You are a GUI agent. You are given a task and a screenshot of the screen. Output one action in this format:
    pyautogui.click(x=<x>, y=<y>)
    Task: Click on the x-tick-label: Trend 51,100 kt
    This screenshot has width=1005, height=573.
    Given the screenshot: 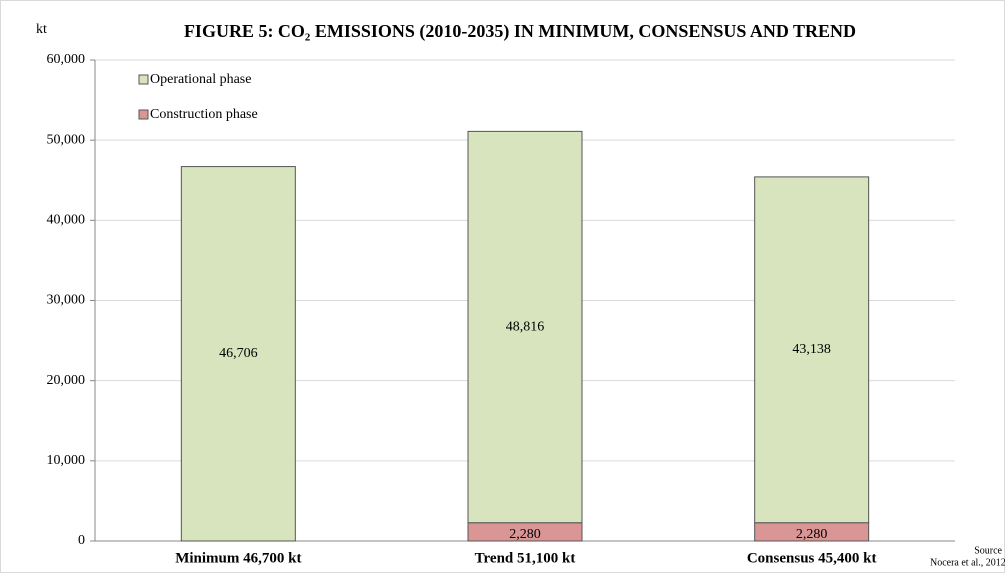 What is the action you would take?
    pyautogui.click(x=525, y=558)
    